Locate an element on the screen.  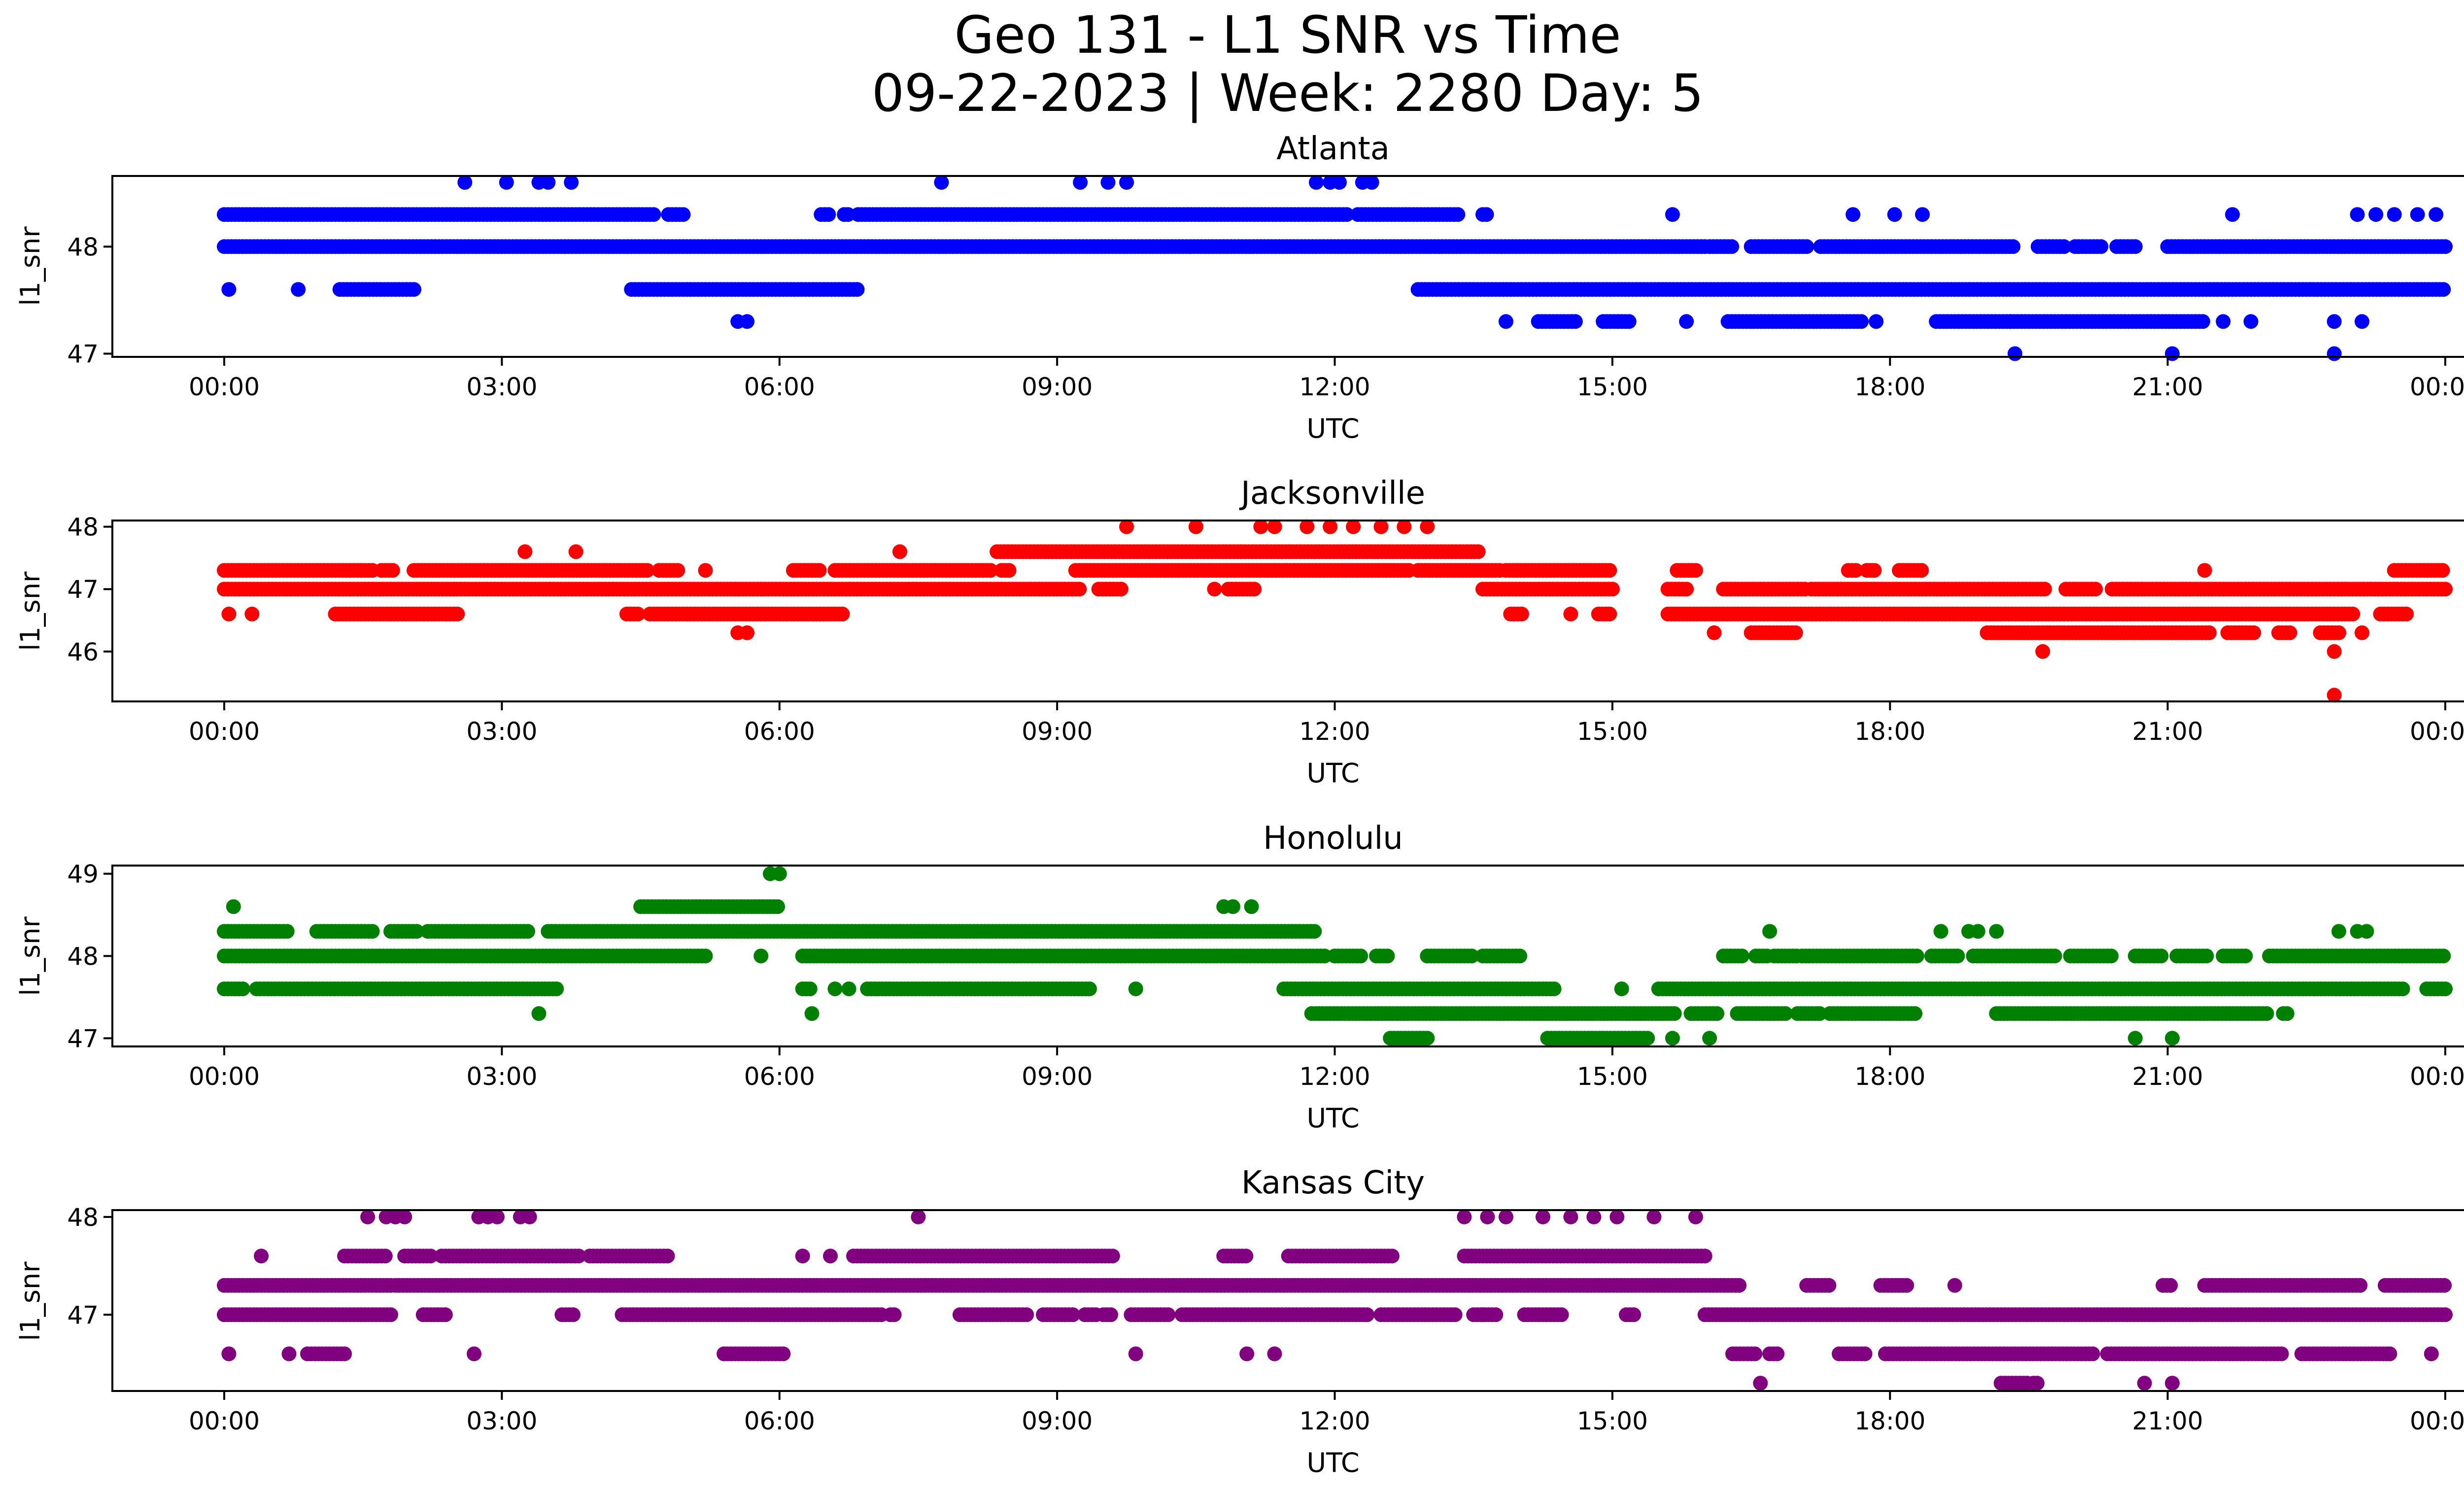
figure-title-line2: 09-22-2023 | Week: 2280 Day: 5 is located at coordinates (1288, 93).